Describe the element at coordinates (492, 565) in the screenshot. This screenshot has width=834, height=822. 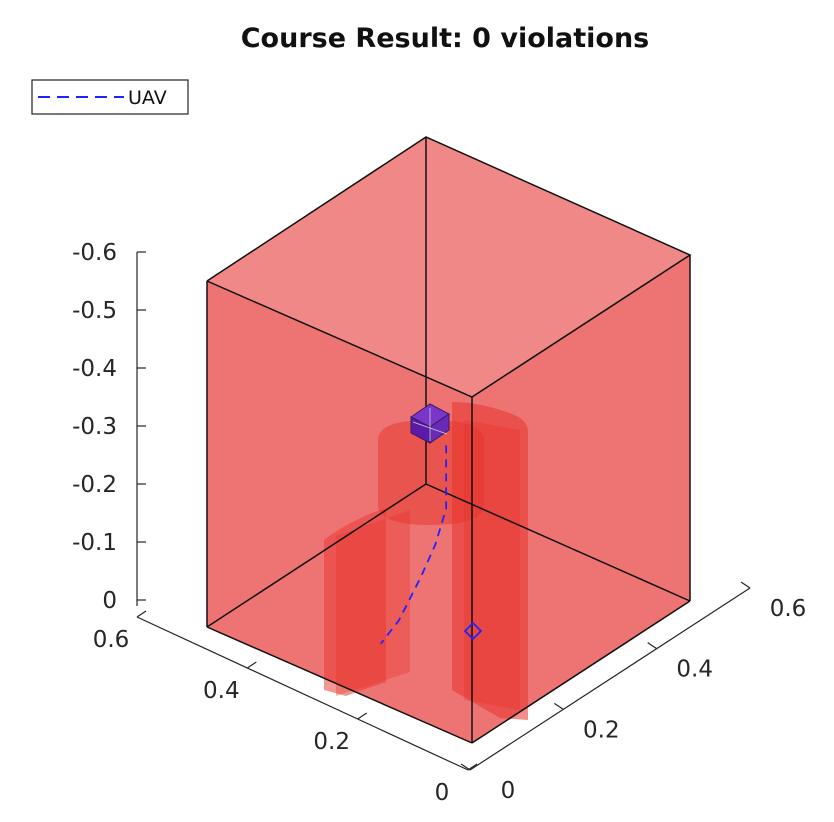
I see `obstacle-column-right-face` at that location.